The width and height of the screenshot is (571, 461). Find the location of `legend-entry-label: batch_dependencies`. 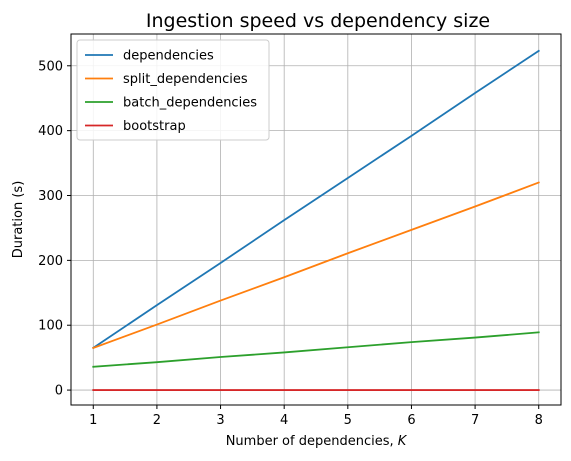

legend-entry-label: batch_dependencies is located at coordinates (190, 103).